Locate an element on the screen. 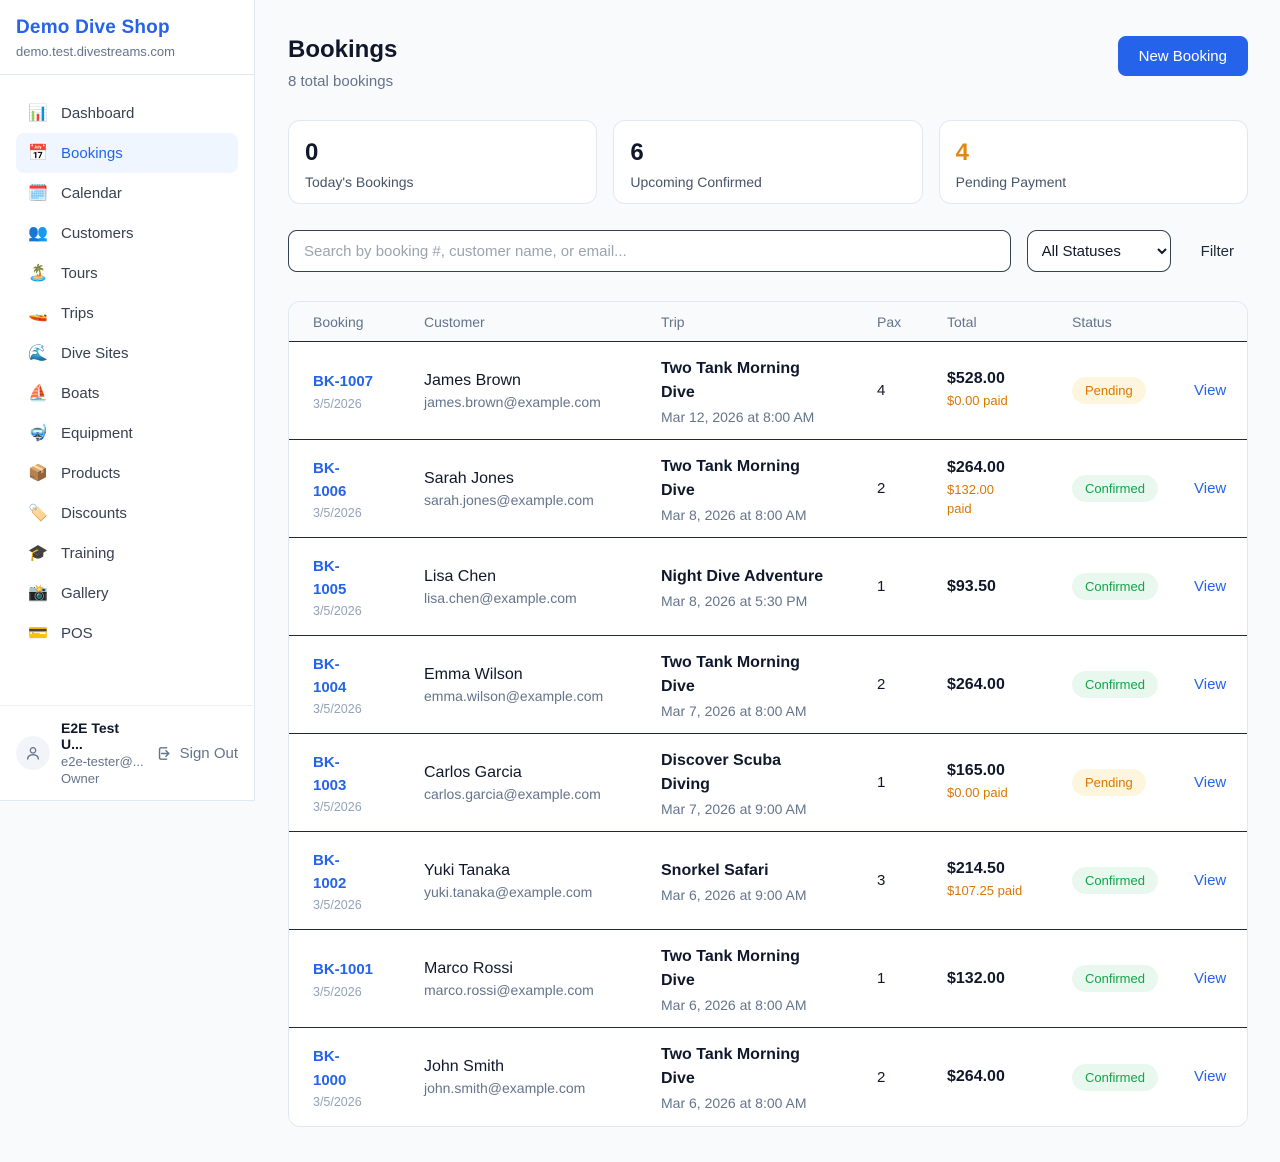 The image size is (1280, 1162). stat-value: 4 is located at coordinates (962, 152).